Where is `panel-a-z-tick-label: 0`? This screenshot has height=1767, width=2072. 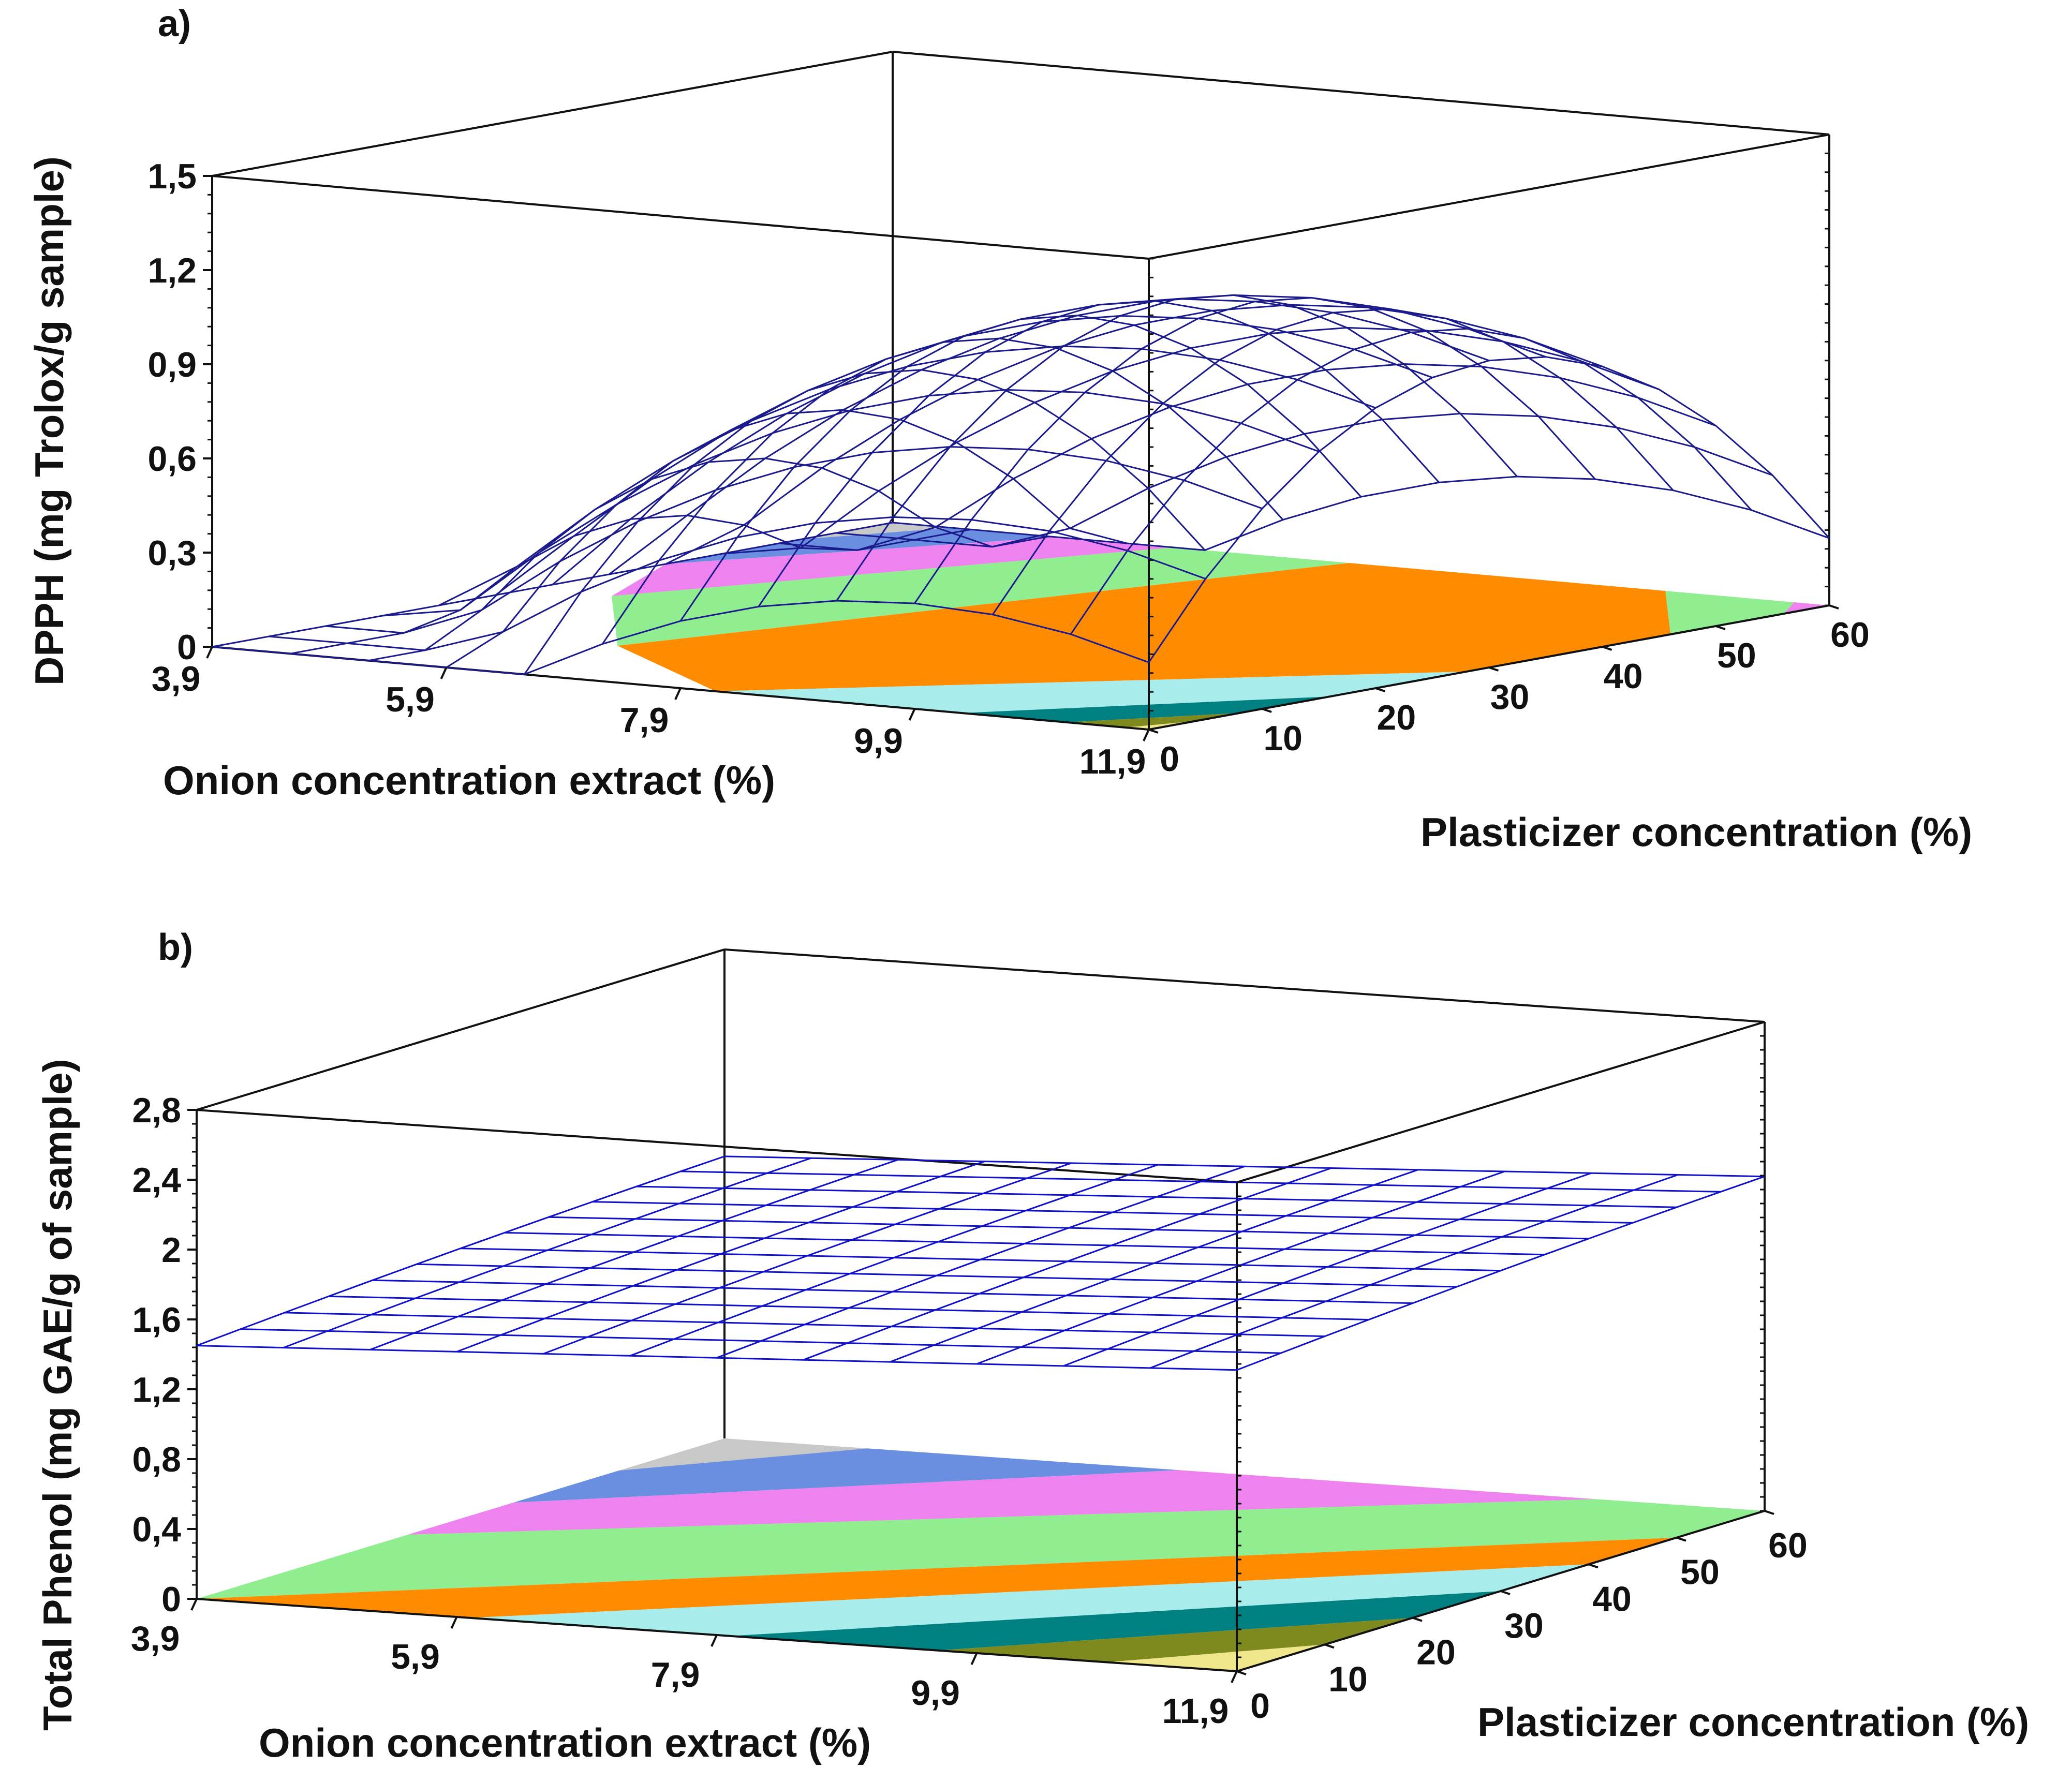
panel-a-z-tick-label: 0 is located at coordinates (187, 647).